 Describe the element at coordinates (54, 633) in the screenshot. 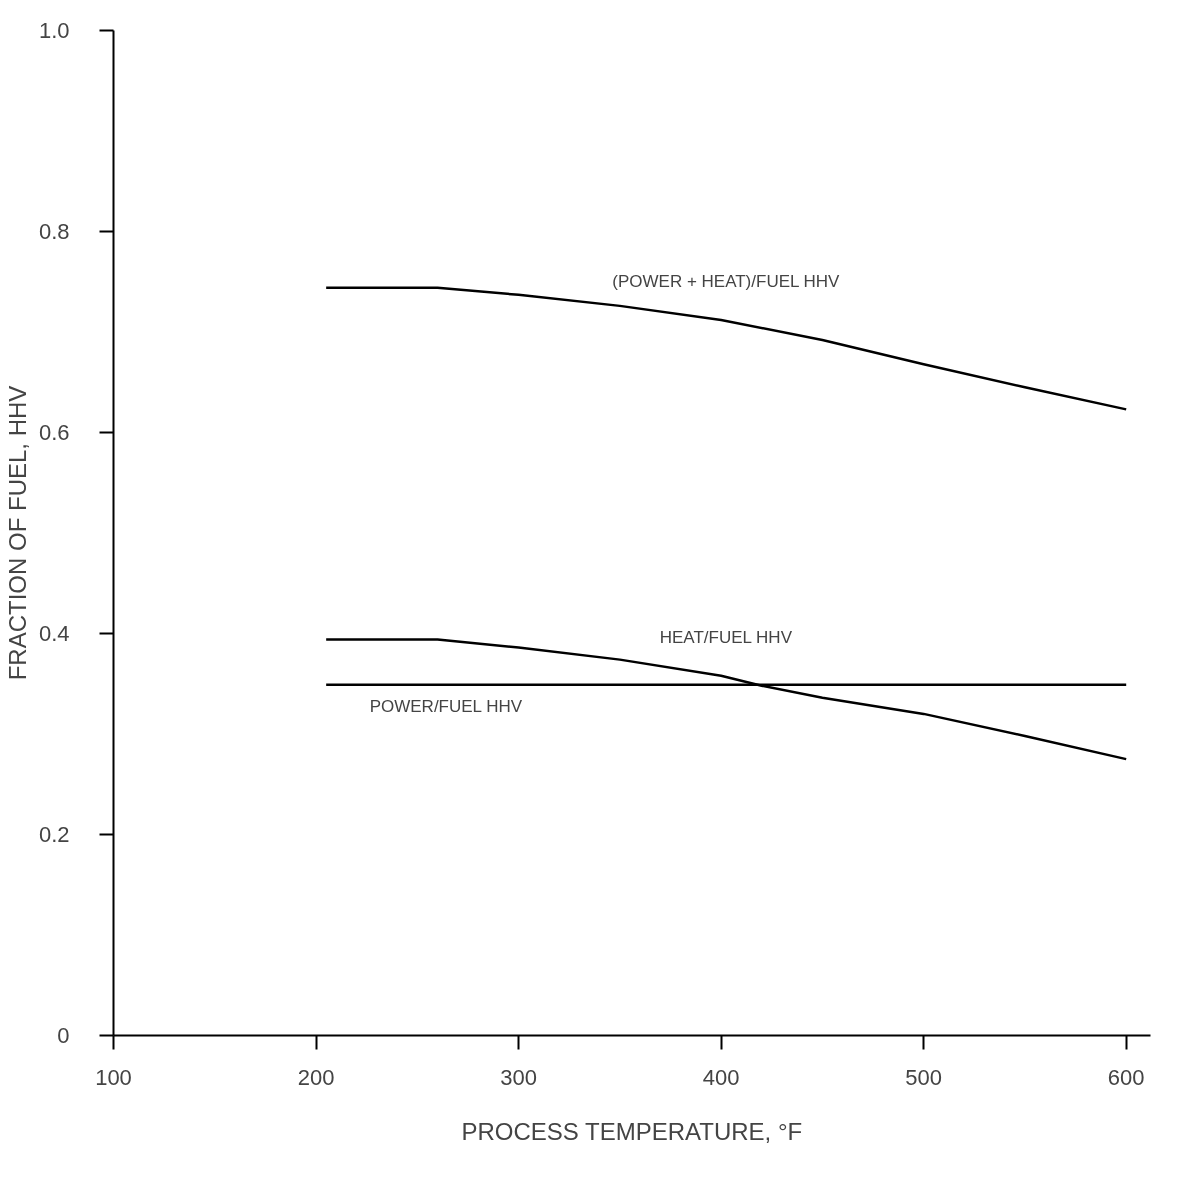

I see `y-tick-label: 0.4` at that location.